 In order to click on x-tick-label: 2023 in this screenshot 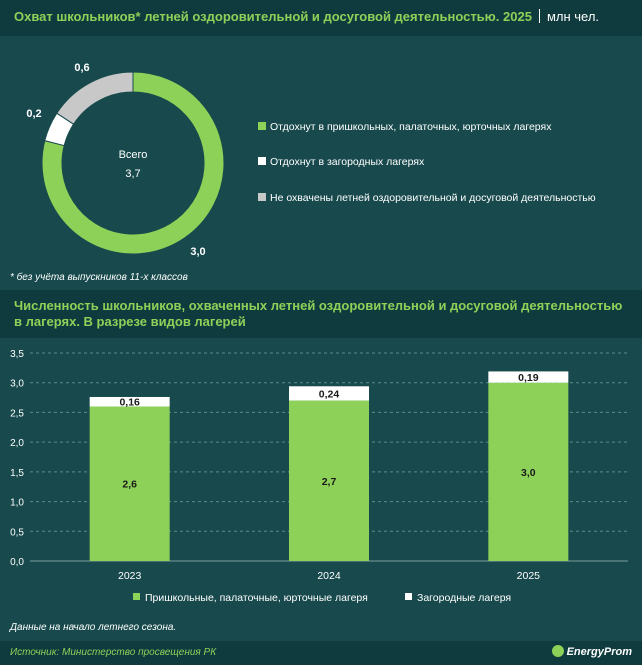, I will do `click(130, 576)`.